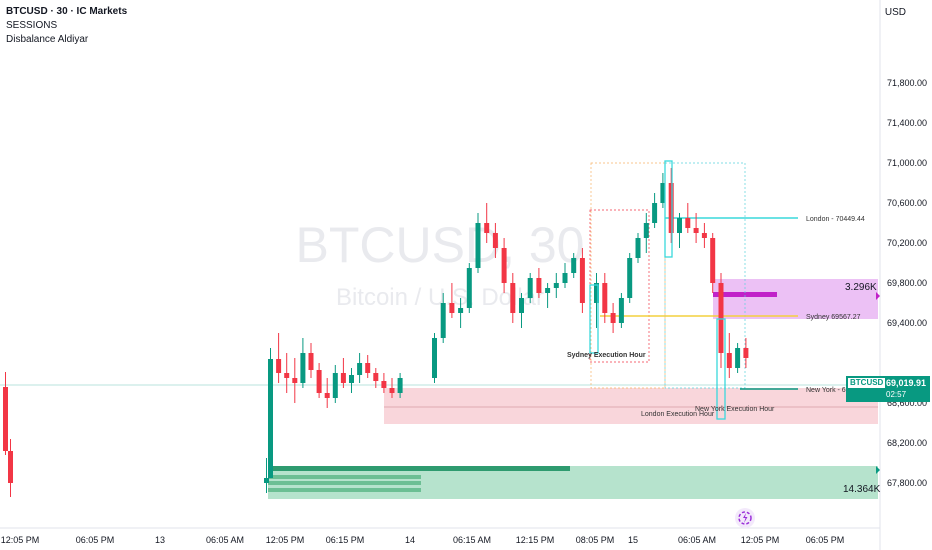 The width and height of the screenshot is (932, 550). I want to click on time-tick-4: 12:05 PM, so click(285, 540).